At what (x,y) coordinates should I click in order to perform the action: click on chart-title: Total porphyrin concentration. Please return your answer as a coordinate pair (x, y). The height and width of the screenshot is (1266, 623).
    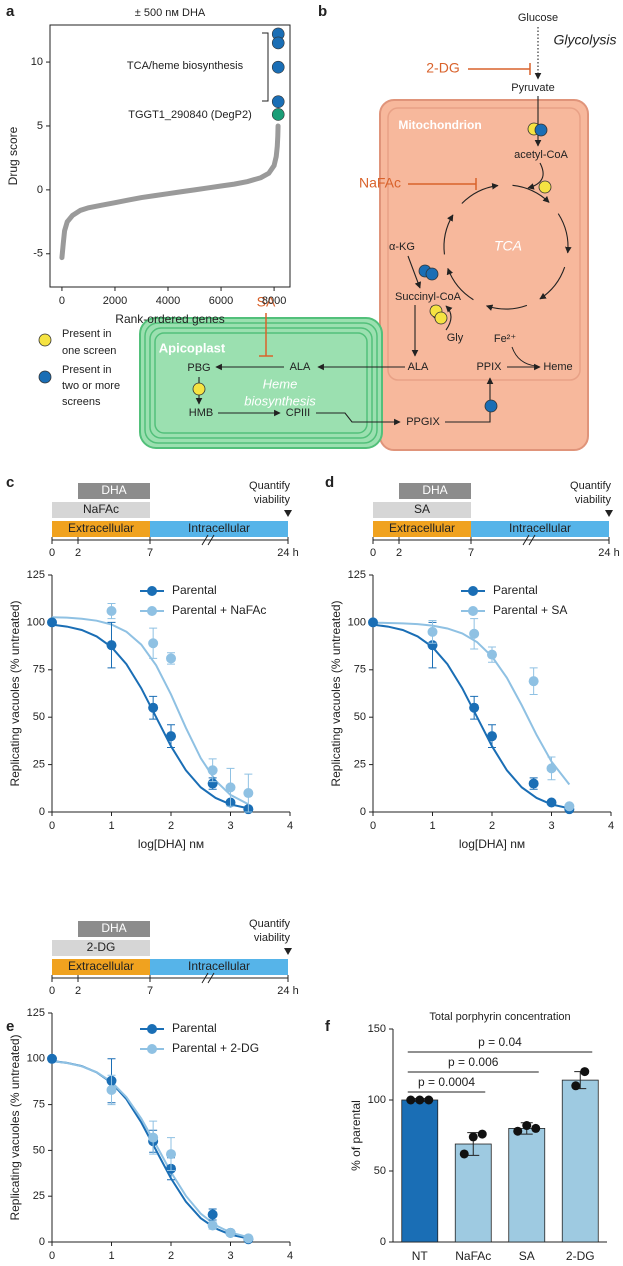
    Looking at the image, I should click on (499, 1017).